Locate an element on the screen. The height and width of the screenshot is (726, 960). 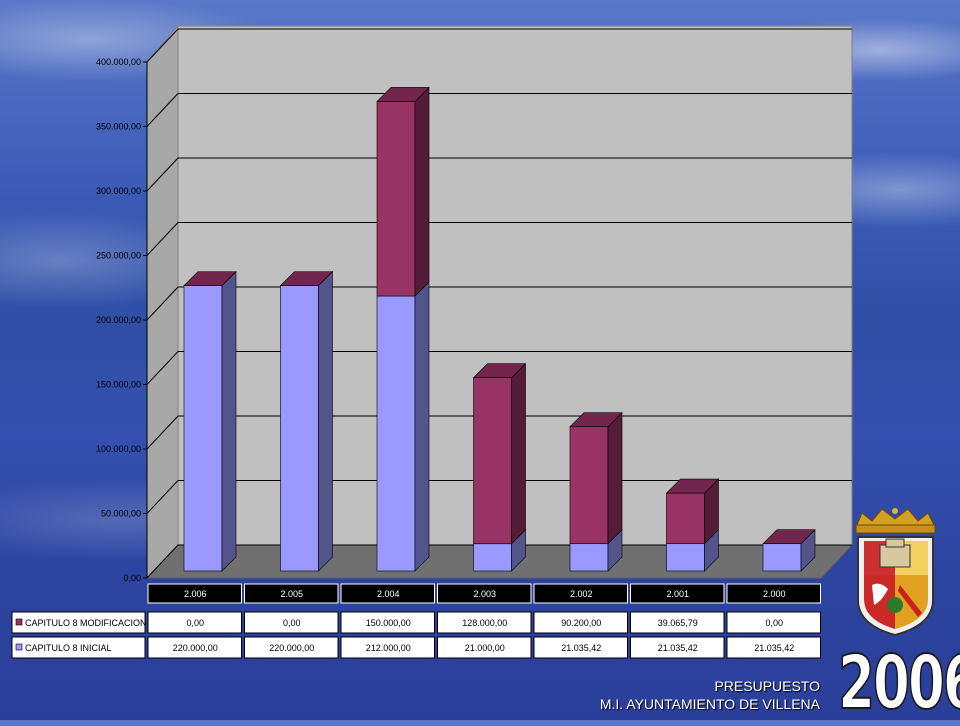
table-cell-value: 90.200,00 is located at coordinates (581, 623).